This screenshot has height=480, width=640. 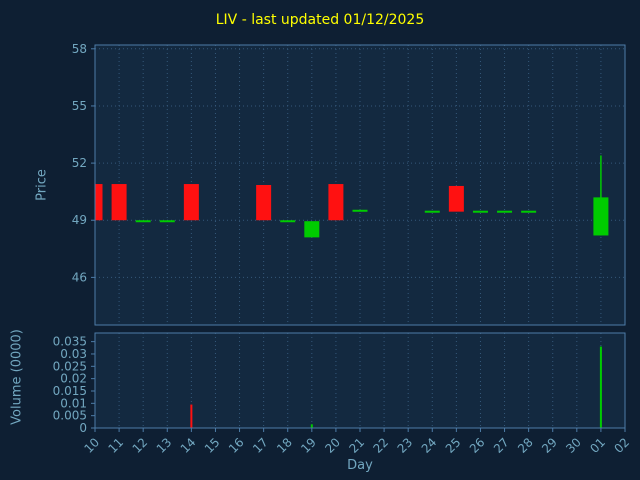 I want to click on volume-tick-label: 0.005, so click(x=70, y=416).